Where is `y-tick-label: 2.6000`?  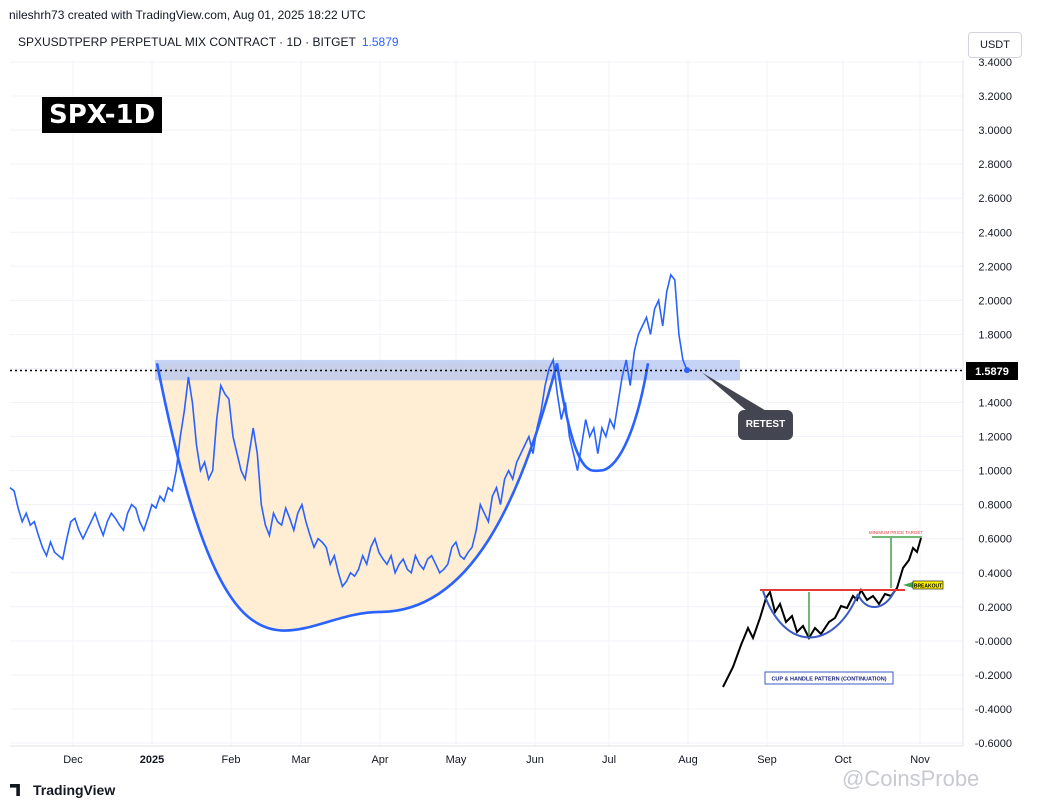
y-tick-label: 2.6000 is located at coordinates (995, 199).